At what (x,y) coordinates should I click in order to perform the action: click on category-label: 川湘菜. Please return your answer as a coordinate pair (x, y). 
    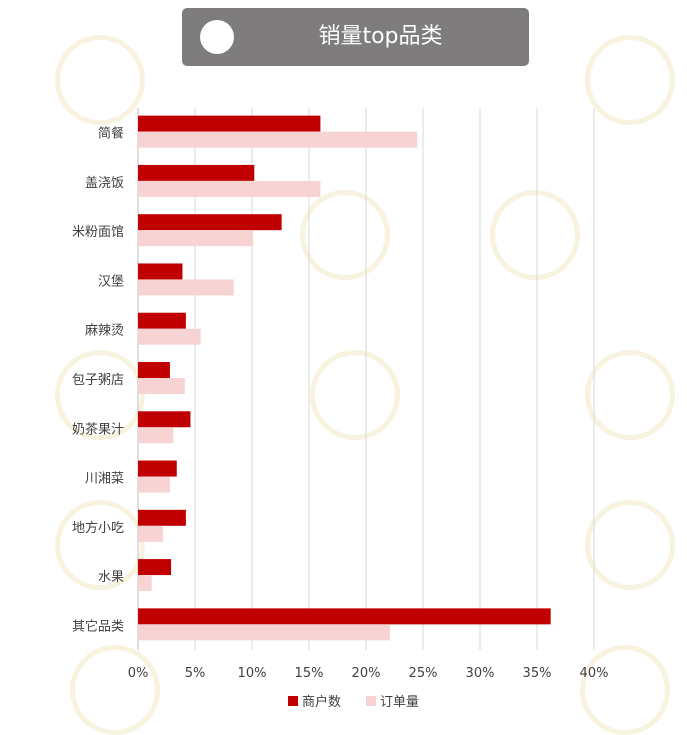
    Looking at the image, I should click on (104, 479).